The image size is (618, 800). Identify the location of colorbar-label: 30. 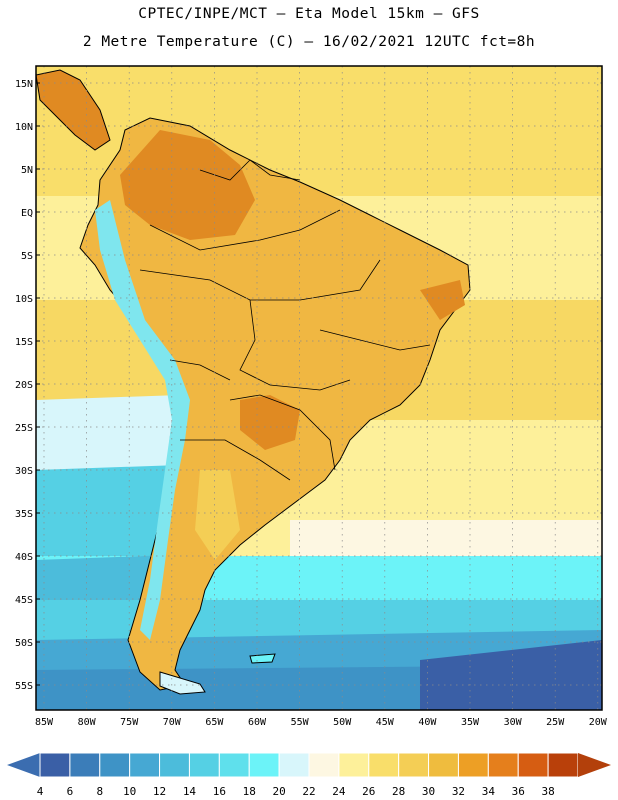
(428, 791).